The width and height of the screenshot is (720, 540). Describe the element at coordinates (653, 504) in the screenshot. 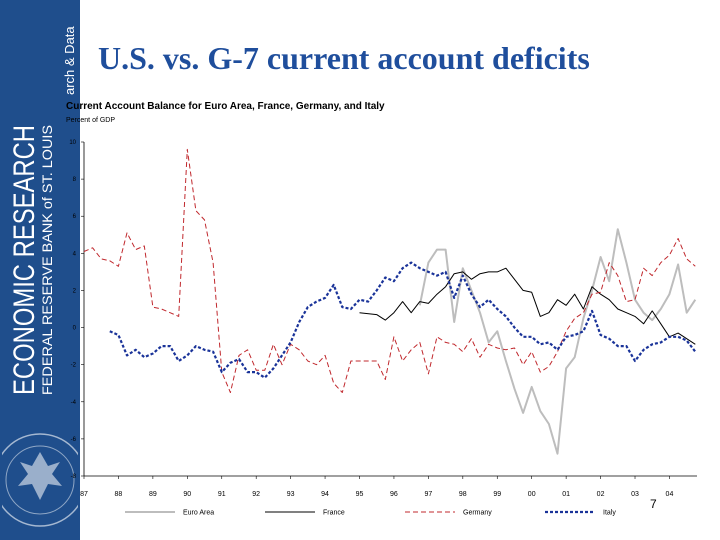

I see `page-number: 7` at that location.